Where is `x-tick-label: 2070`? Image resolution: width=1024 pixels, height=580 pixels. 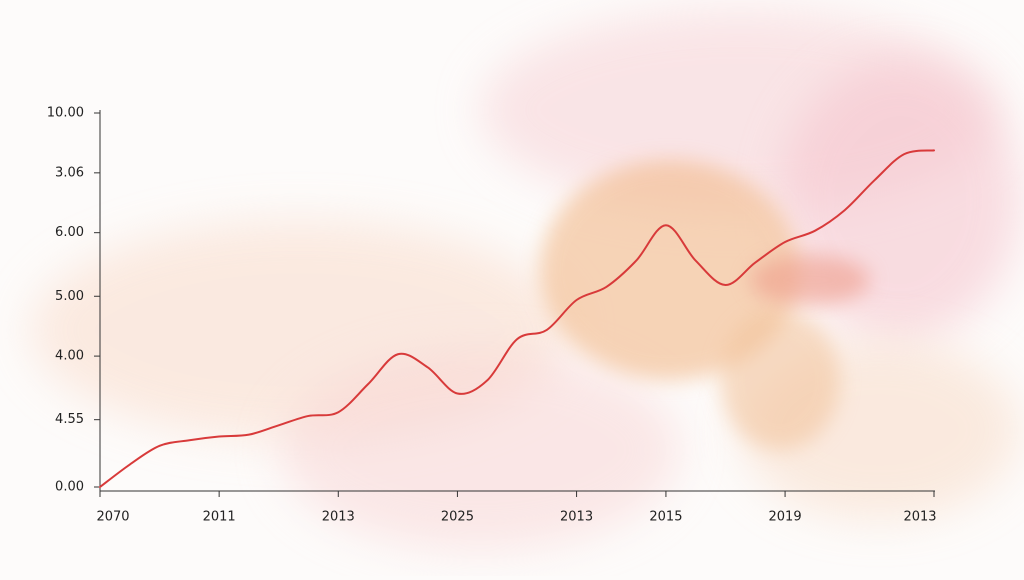
x-tick-label: 2070 is located at coordinates (112, 517).